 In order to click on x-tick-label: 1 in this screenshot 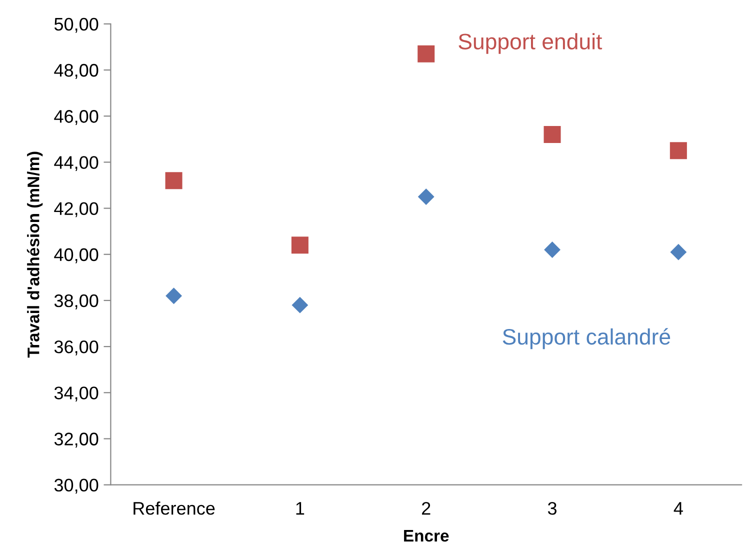, I will do `click(300, 508)`.